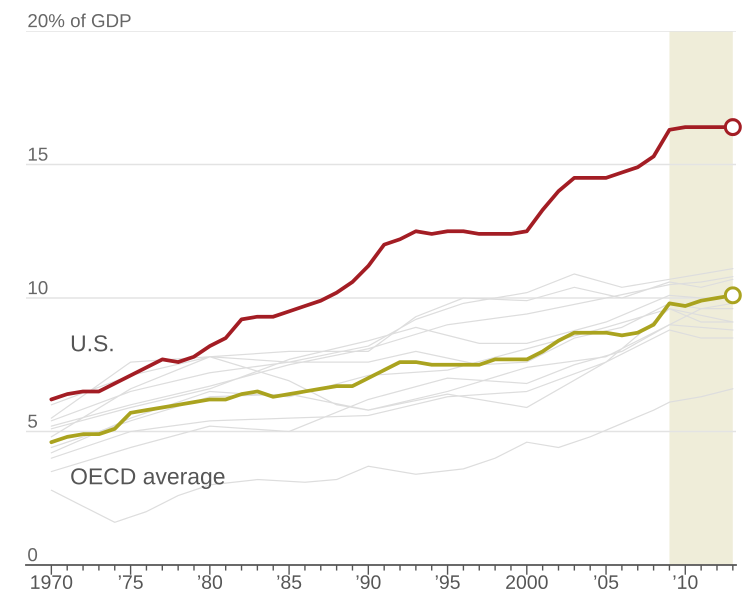 Image resolution: width=755 pixels, height=597 pixels. What do you see at coordinates (38, 154) in the screenshot?
I see `y-tick-label: 15` at bounding box center [38, 154].